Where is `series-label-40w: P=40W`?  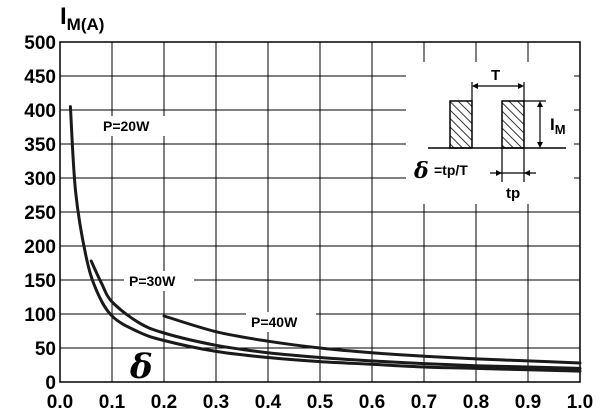
series-label-40w: P=40W is located at coordinates (274, 322).